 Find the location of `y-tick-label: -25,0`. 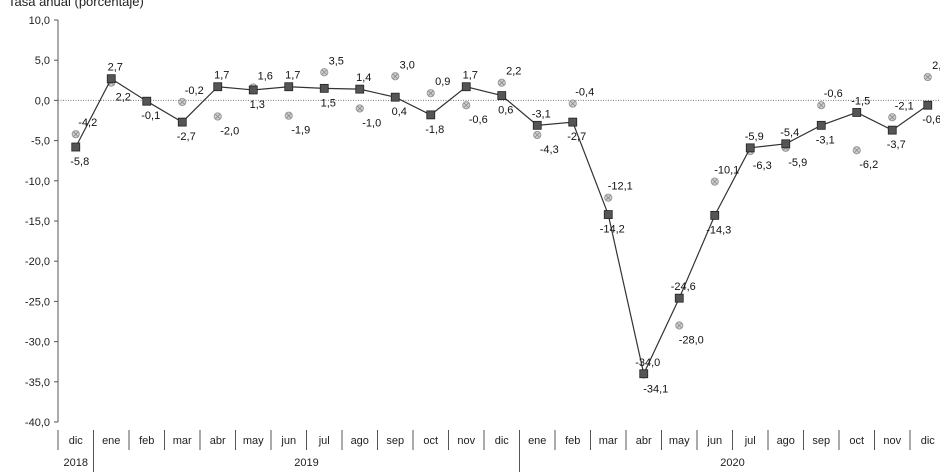

y-tick-label: -25,0 is located at coordinates (37, 302).